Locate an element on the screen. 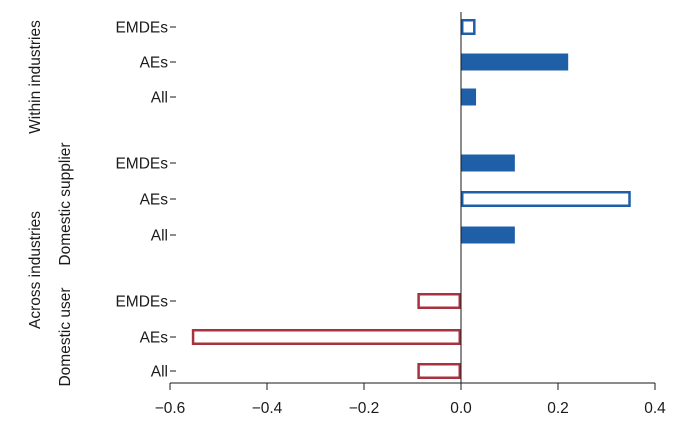 The width and height of the screenshot is (681, 428). subgroup-label-domestic-supplier: Domestic supplier is located at coordinates (65, 203).